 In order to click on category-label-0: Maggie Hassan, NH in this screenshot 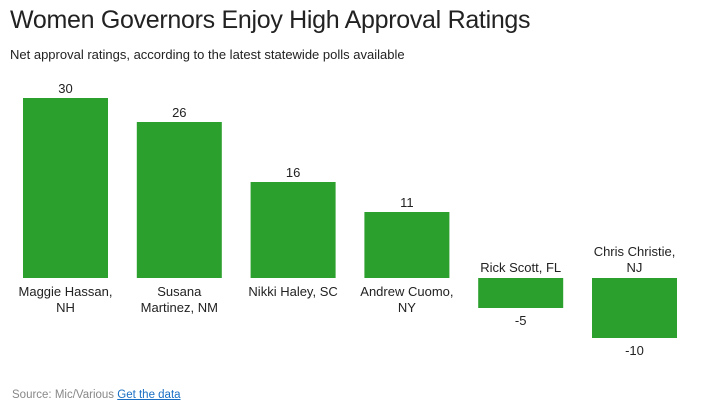, I will do `click(66, 299)`.